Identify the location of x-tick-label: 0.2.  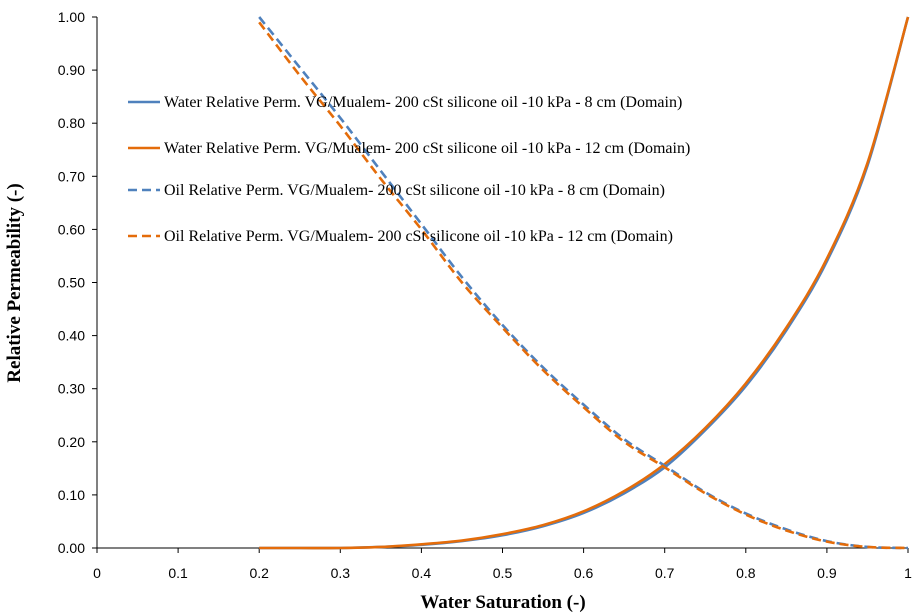
(259, 573).